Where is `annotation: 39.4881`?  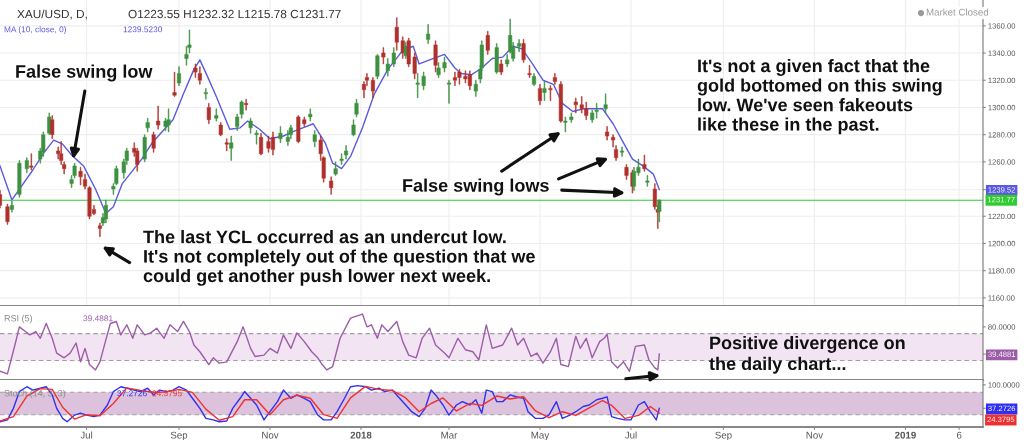 annotation: 39.4881 is located at coordinates (98, 318).